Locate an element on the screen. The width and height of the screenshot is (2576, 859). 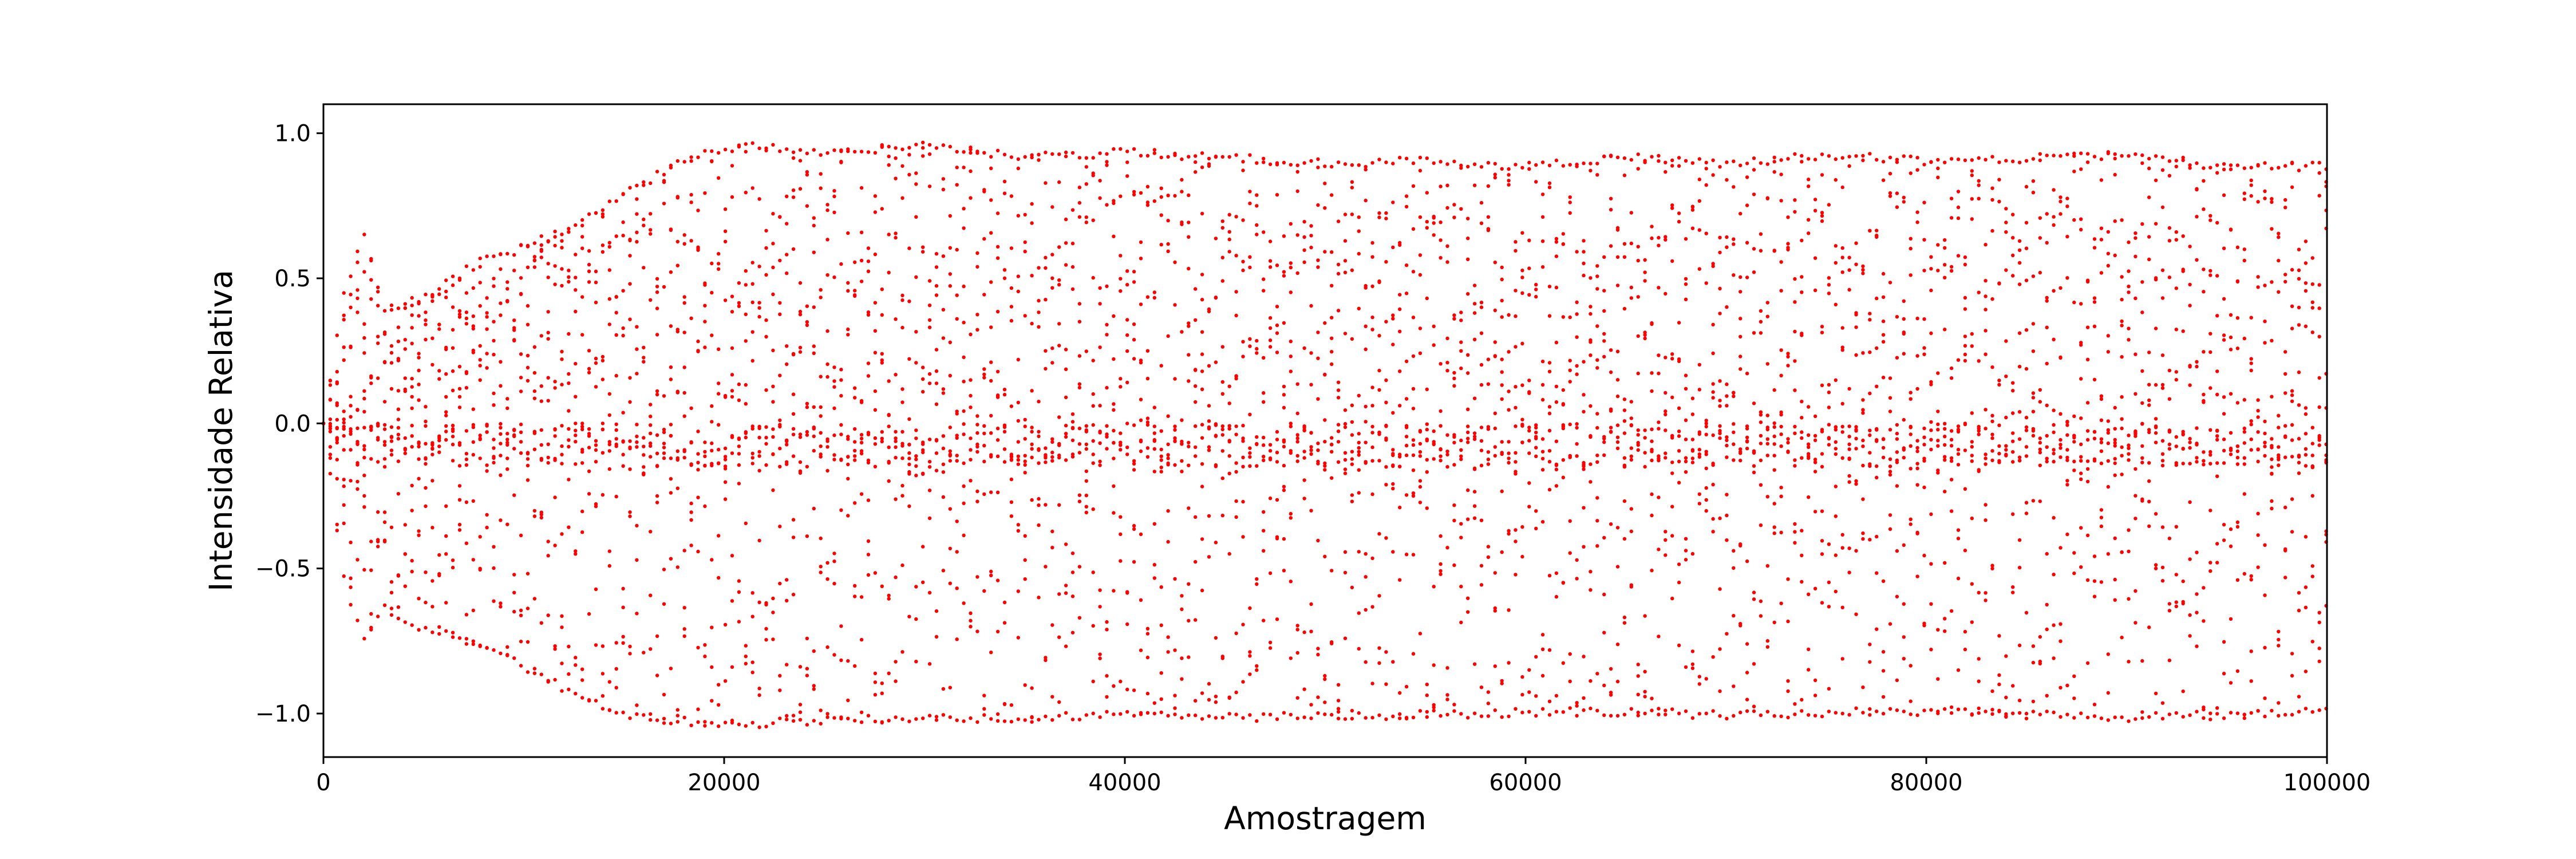
data-point-2085 is located at coordinates (1161, 157).